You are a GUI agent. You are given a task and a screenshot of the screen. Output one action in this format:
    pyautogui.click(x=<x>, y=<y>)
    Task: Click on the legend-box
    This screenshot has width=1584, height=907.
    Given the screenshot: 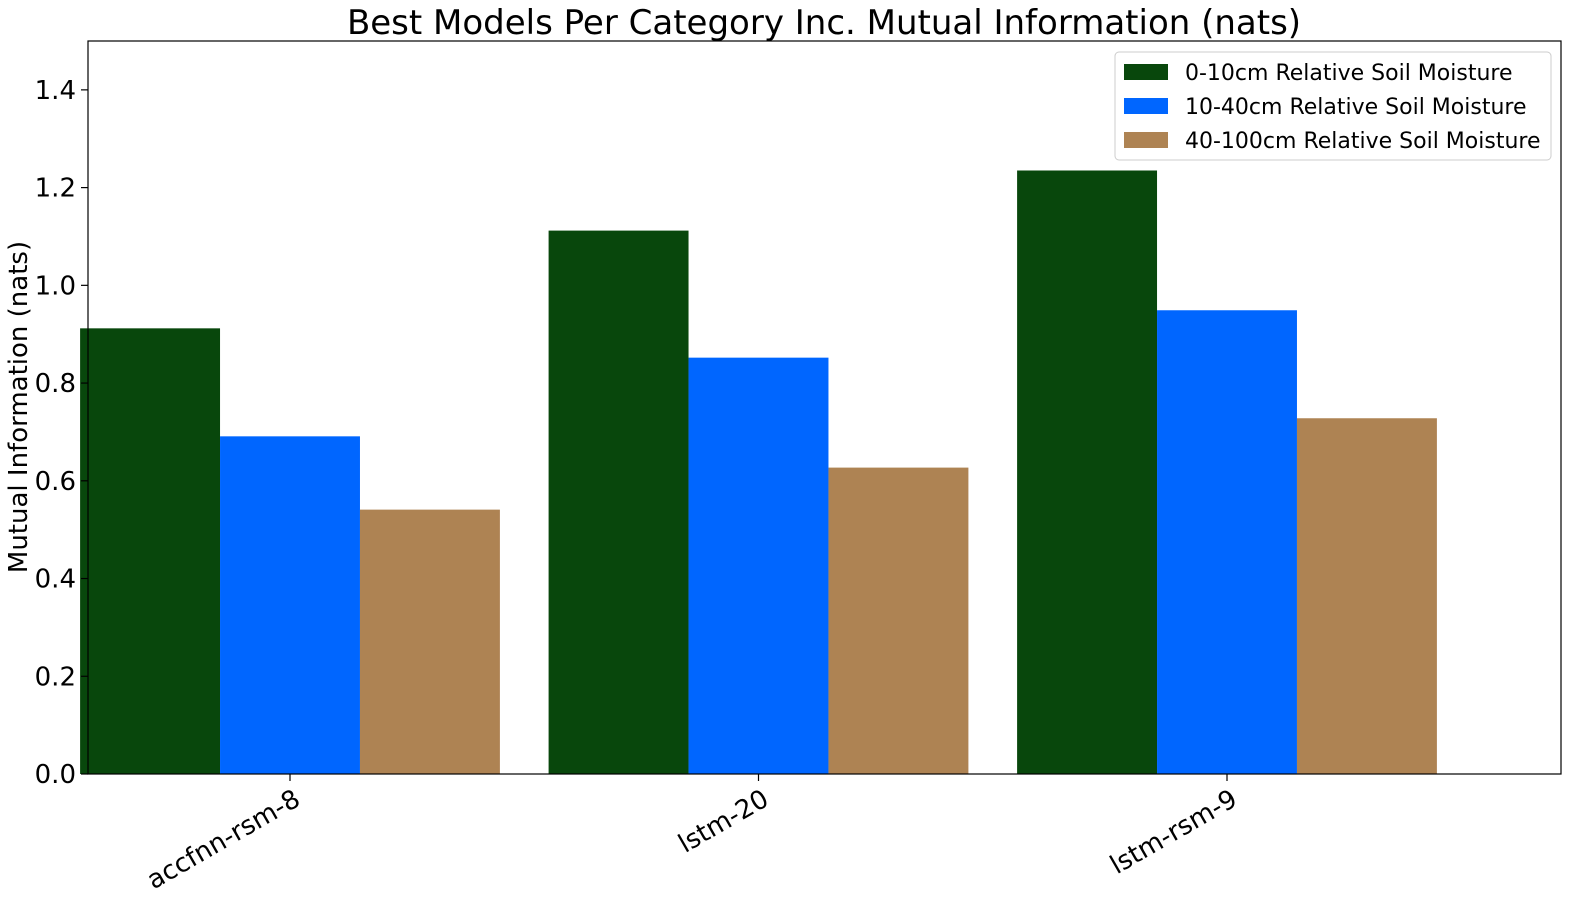 What is the action you would take?
    pyautogui.click(x=1333, y=106)
    